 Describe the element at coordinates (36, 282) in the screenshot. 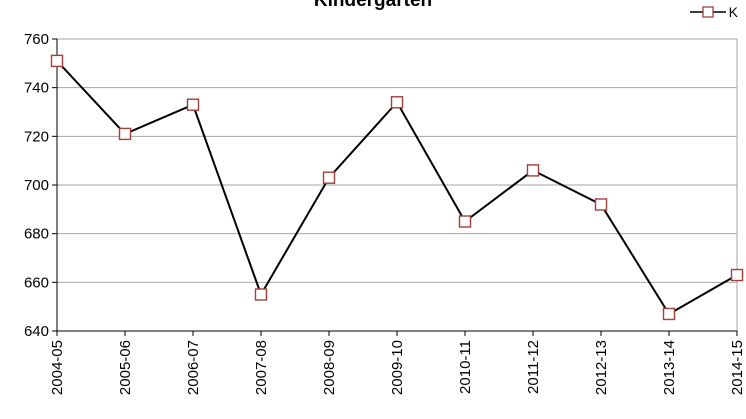

I see `y-tick-label: 660` at that location.